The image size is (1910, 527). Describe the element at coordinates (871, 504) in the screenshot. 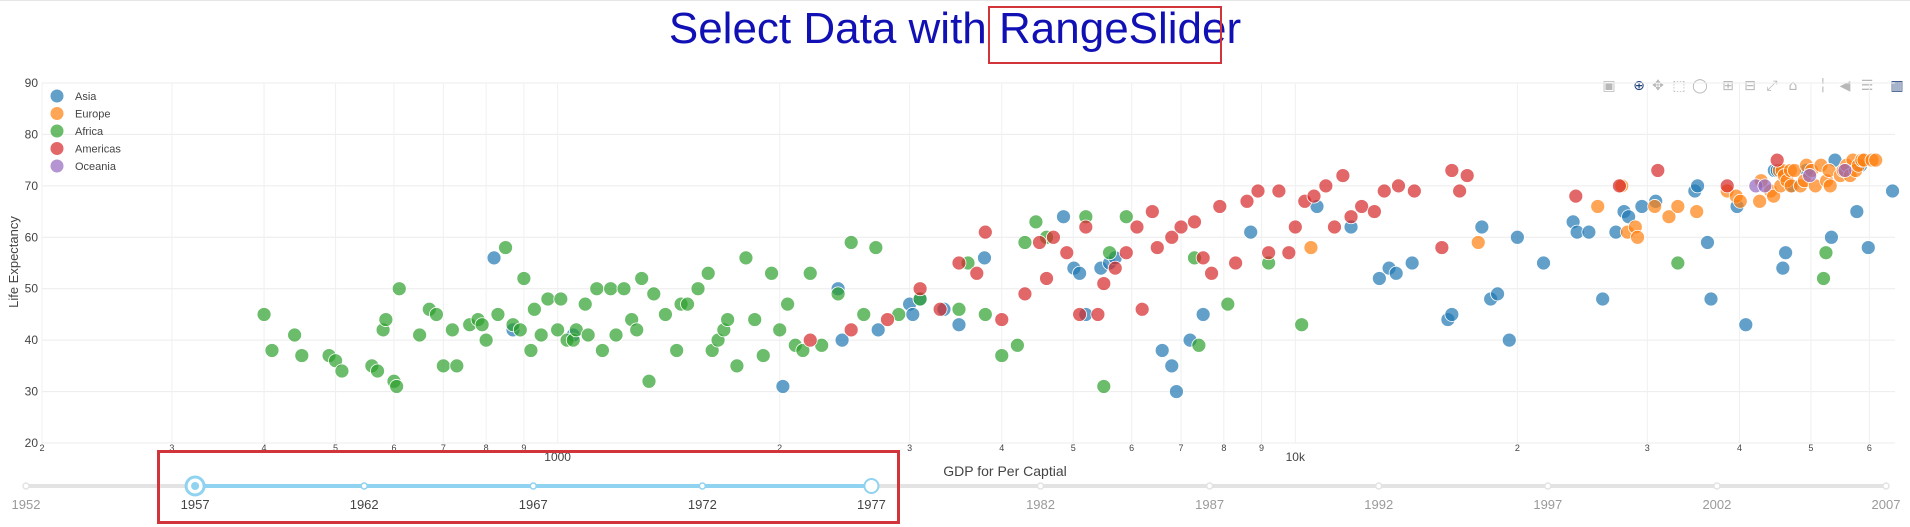

I see `slider-year-label: 1977` at that location.